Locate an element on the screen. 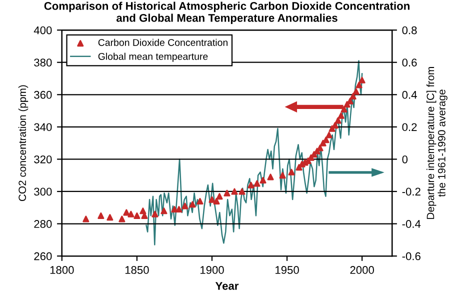  y-tick-label: 280 is located at coordinates (43, 224).